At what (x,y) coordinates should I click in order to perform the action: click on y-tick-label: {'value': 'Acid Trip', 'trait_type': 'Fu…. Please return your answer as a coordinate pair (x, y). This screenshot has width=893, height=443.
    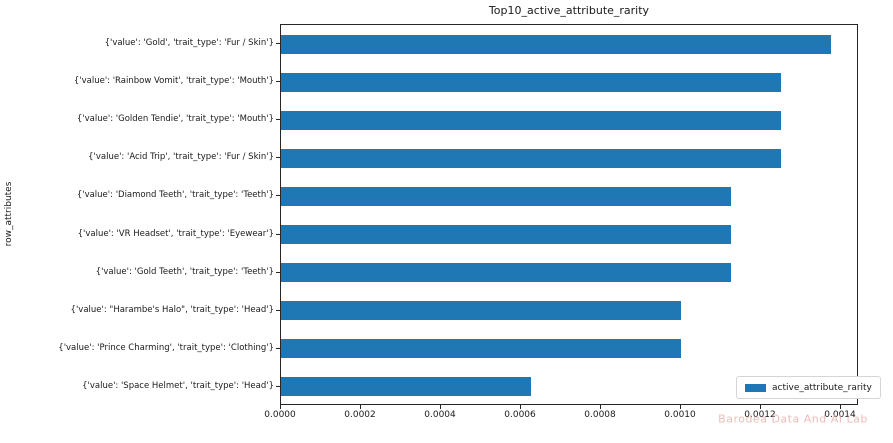
    Looking at the image, I should click on (181, 157).